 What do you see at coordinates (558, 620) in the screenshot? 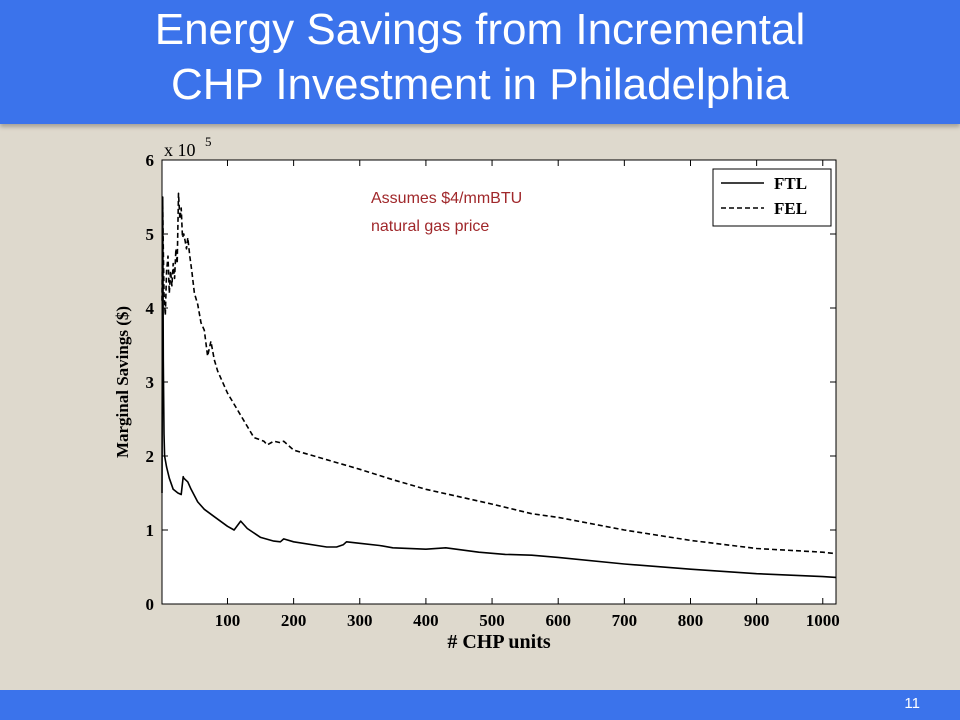
I see `x-tick-label: 600` at bounding box center [558, 620].